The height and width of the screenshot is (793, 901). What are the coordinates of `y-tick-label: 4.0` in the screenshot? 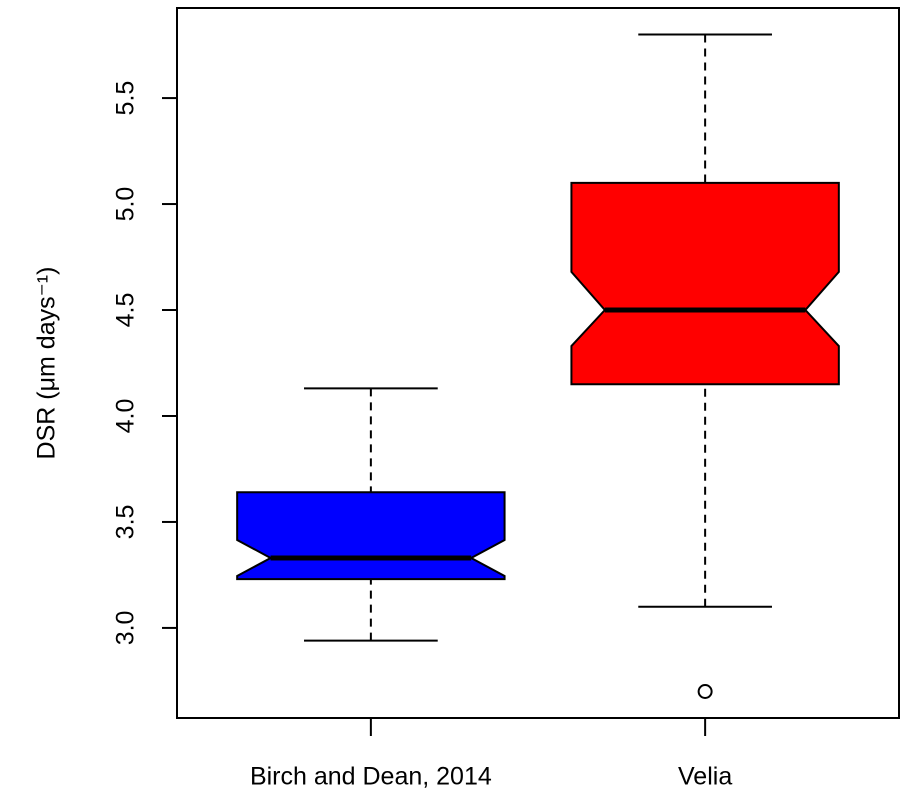 It's located at (126, 416).